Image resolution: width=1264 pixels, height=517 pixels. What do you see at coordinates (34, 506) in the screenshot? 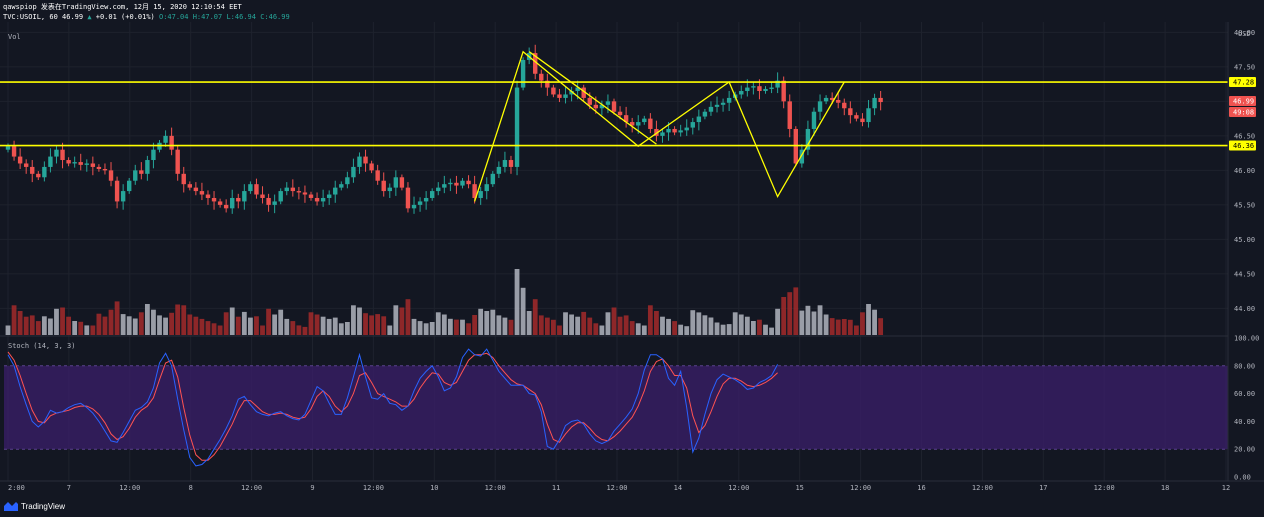
I see `tradingview-logo: TradingView` at bounding box center [34, 506].